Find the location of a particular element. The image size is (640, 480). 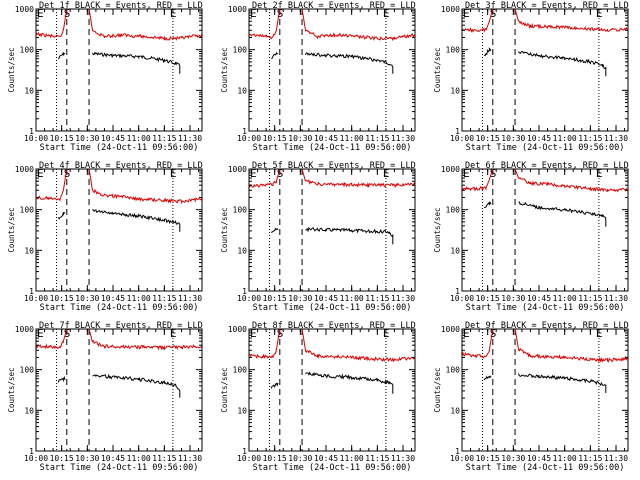

chart-title: Det 3f BLACK = Events, RED = LLD is located at coordinates (547, 6).